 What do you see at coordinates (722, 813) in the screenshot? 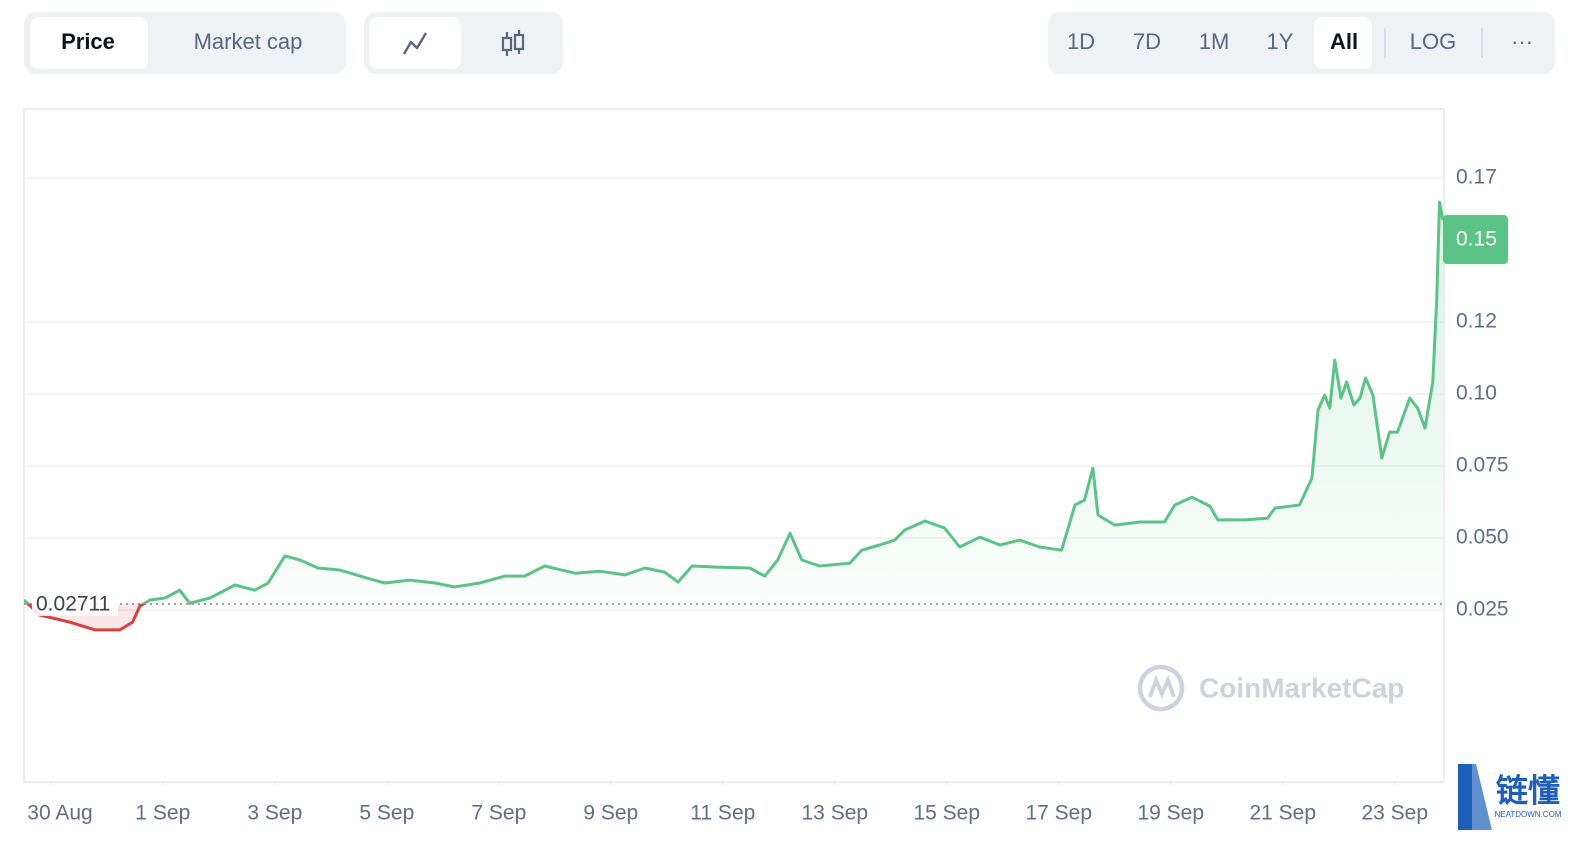
I see `x-tick-label: 11 Sep` at bounding box center [722, 813].